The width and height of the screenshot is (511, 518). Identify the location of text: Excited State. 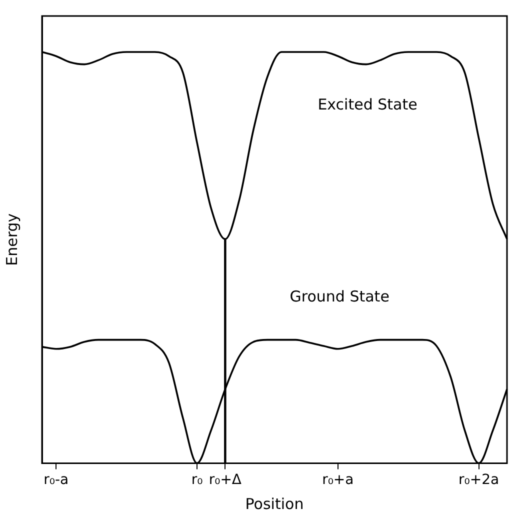
(368, 104).